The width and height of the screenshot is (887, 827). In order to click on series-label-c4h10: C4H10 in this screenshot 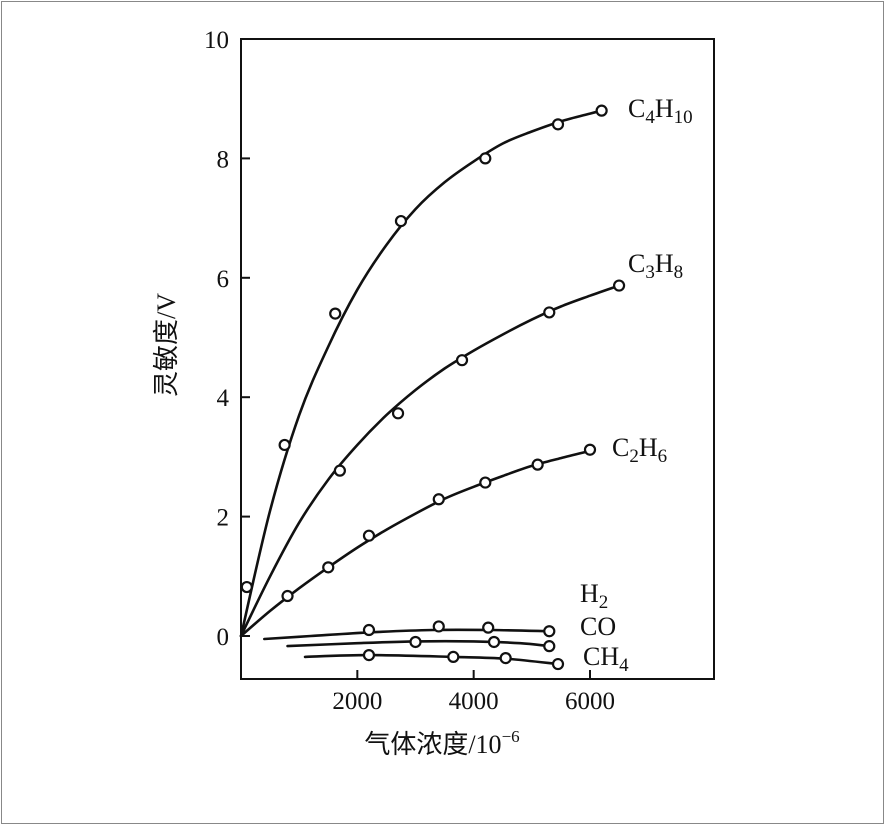, I will do `click(660, 111)`.